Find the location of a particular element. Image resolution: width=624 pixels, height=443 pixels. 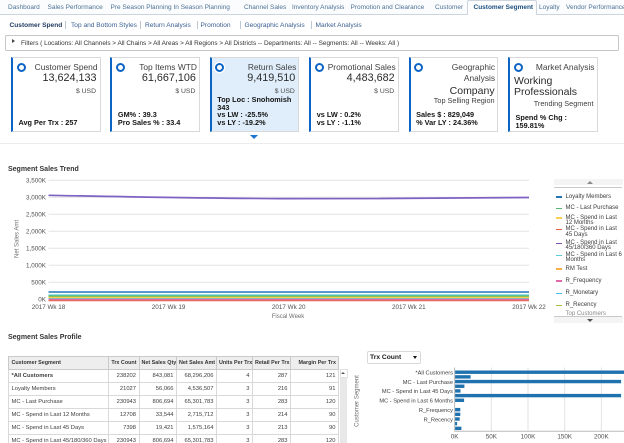

svg-text: Net Sales Amt is located at coordinates (18, 239).